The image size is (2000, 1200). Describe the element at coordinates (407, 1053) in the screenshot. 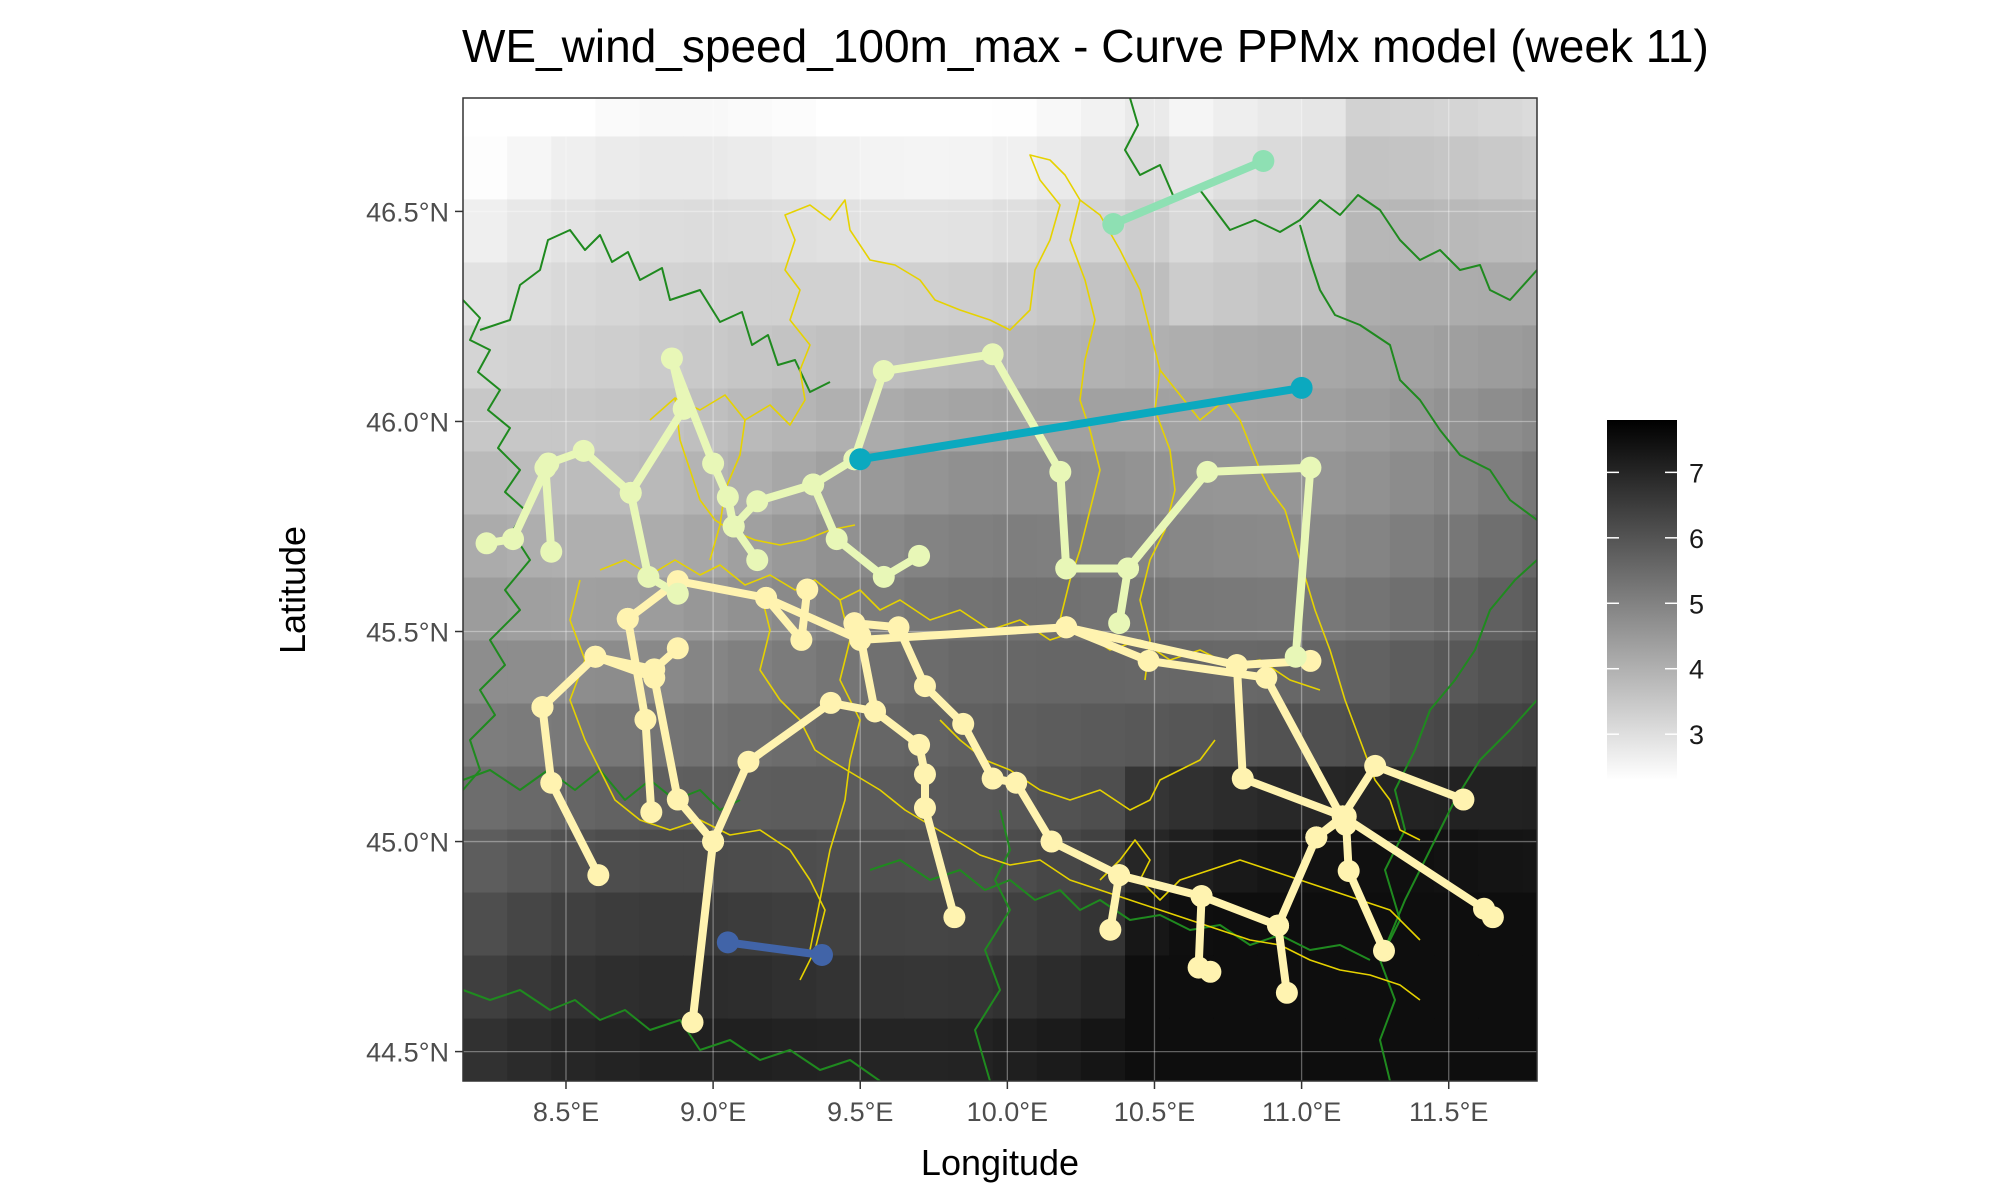

I see `y-tick-label: 44.5°N` at that location.